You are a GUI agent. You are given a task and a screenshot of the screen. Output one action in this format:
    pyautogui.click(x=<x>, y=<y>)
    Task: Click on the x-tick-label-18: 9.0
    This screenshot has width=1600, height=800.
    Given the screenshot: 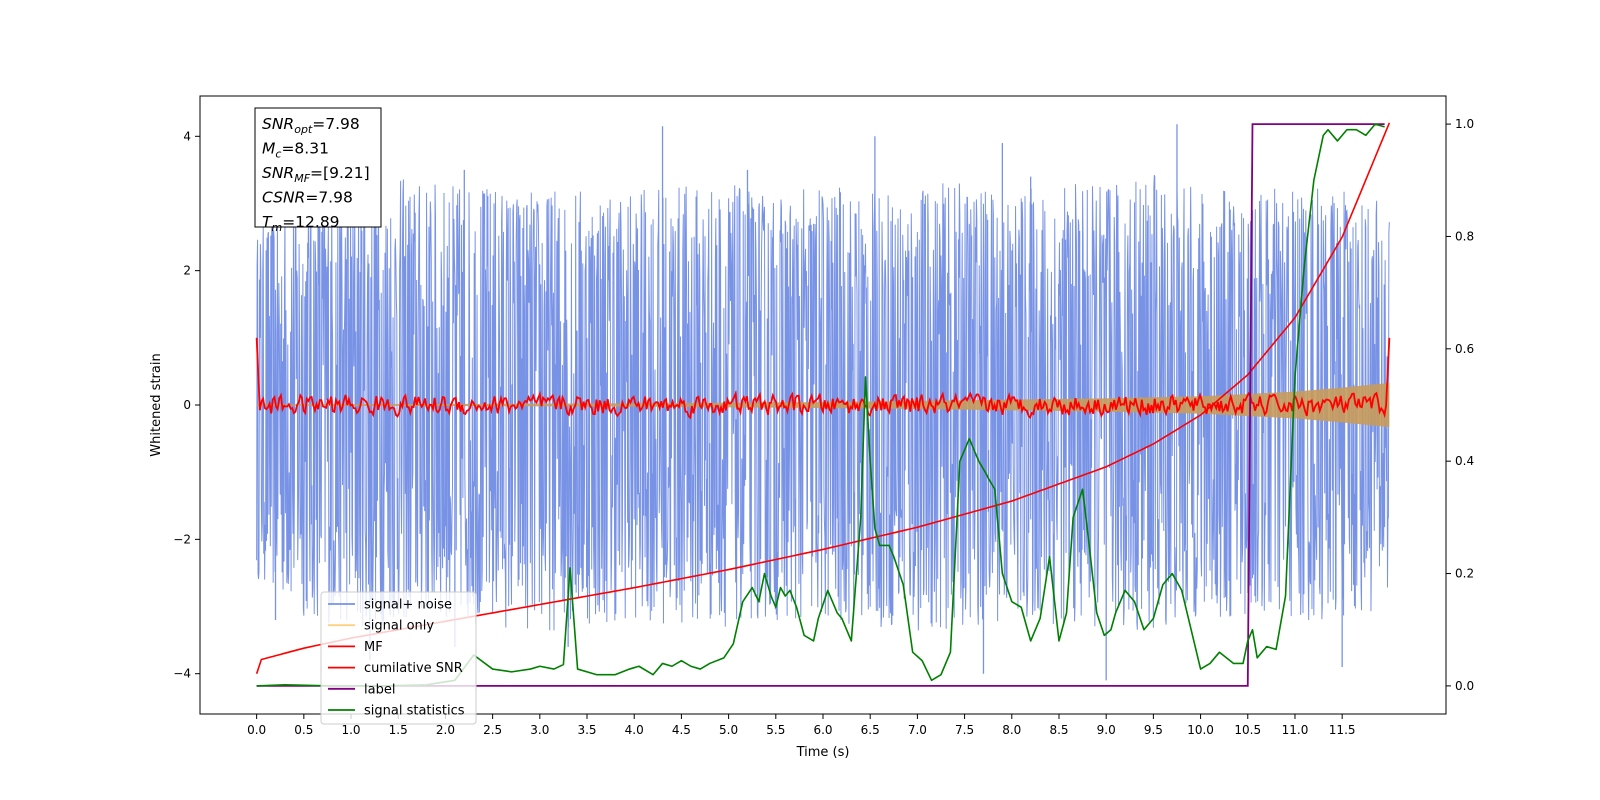 What is the action you would take?
    pyautogui.click(x=1106, y=730)
    